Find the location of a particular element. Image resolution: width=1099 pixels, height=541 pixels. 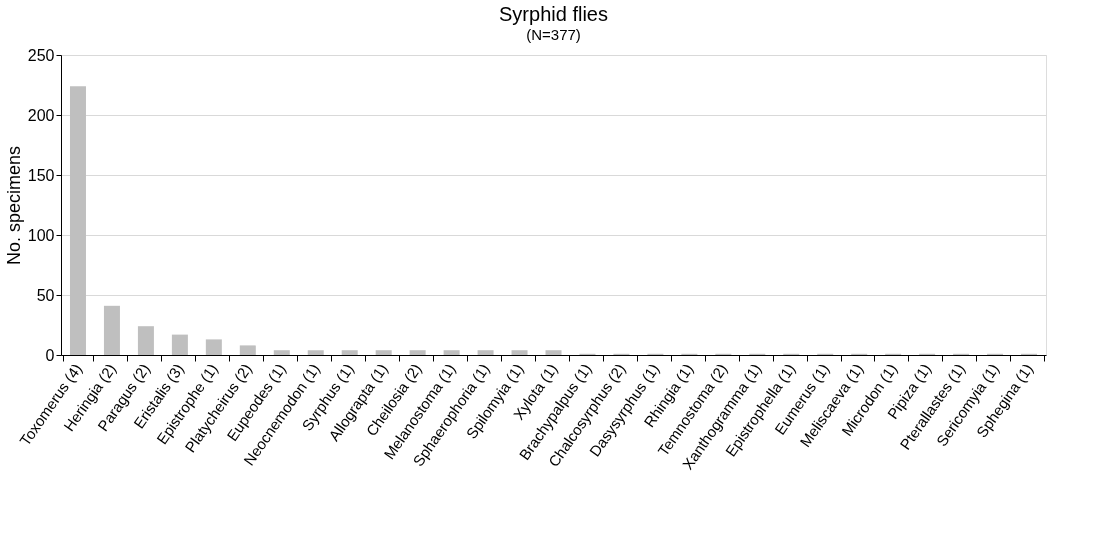

y-tick-label: 150 is located at coordinates (41, 175).